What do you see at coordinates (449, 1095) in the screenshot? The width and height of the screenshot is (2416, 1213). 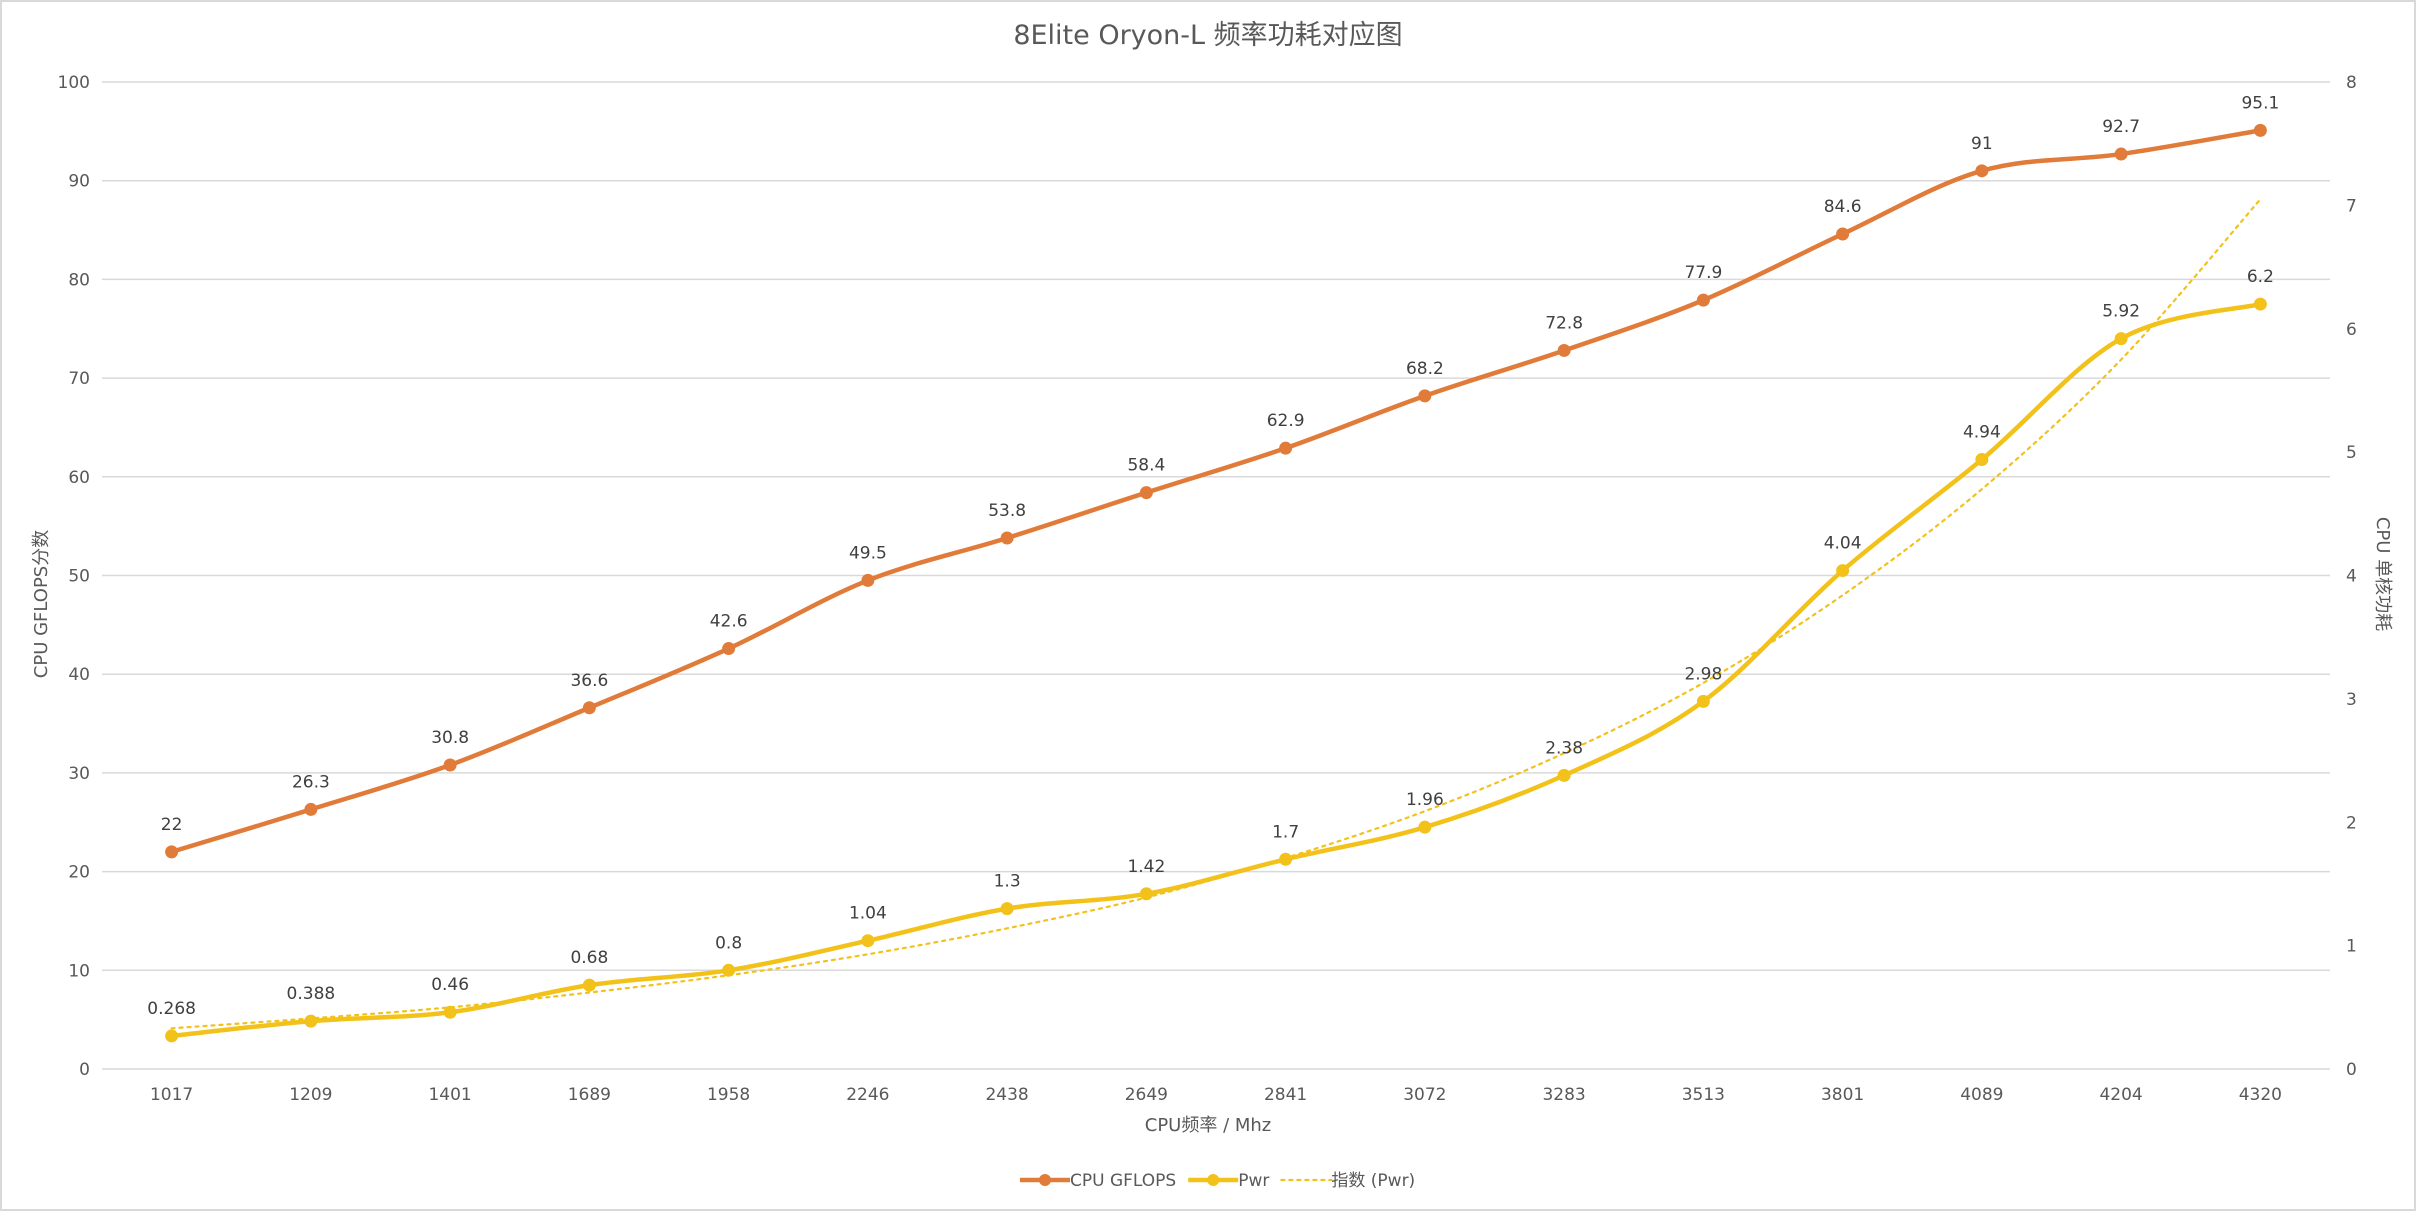 I see `x-tick-label: 1401` at bounding box center [449, 1095].